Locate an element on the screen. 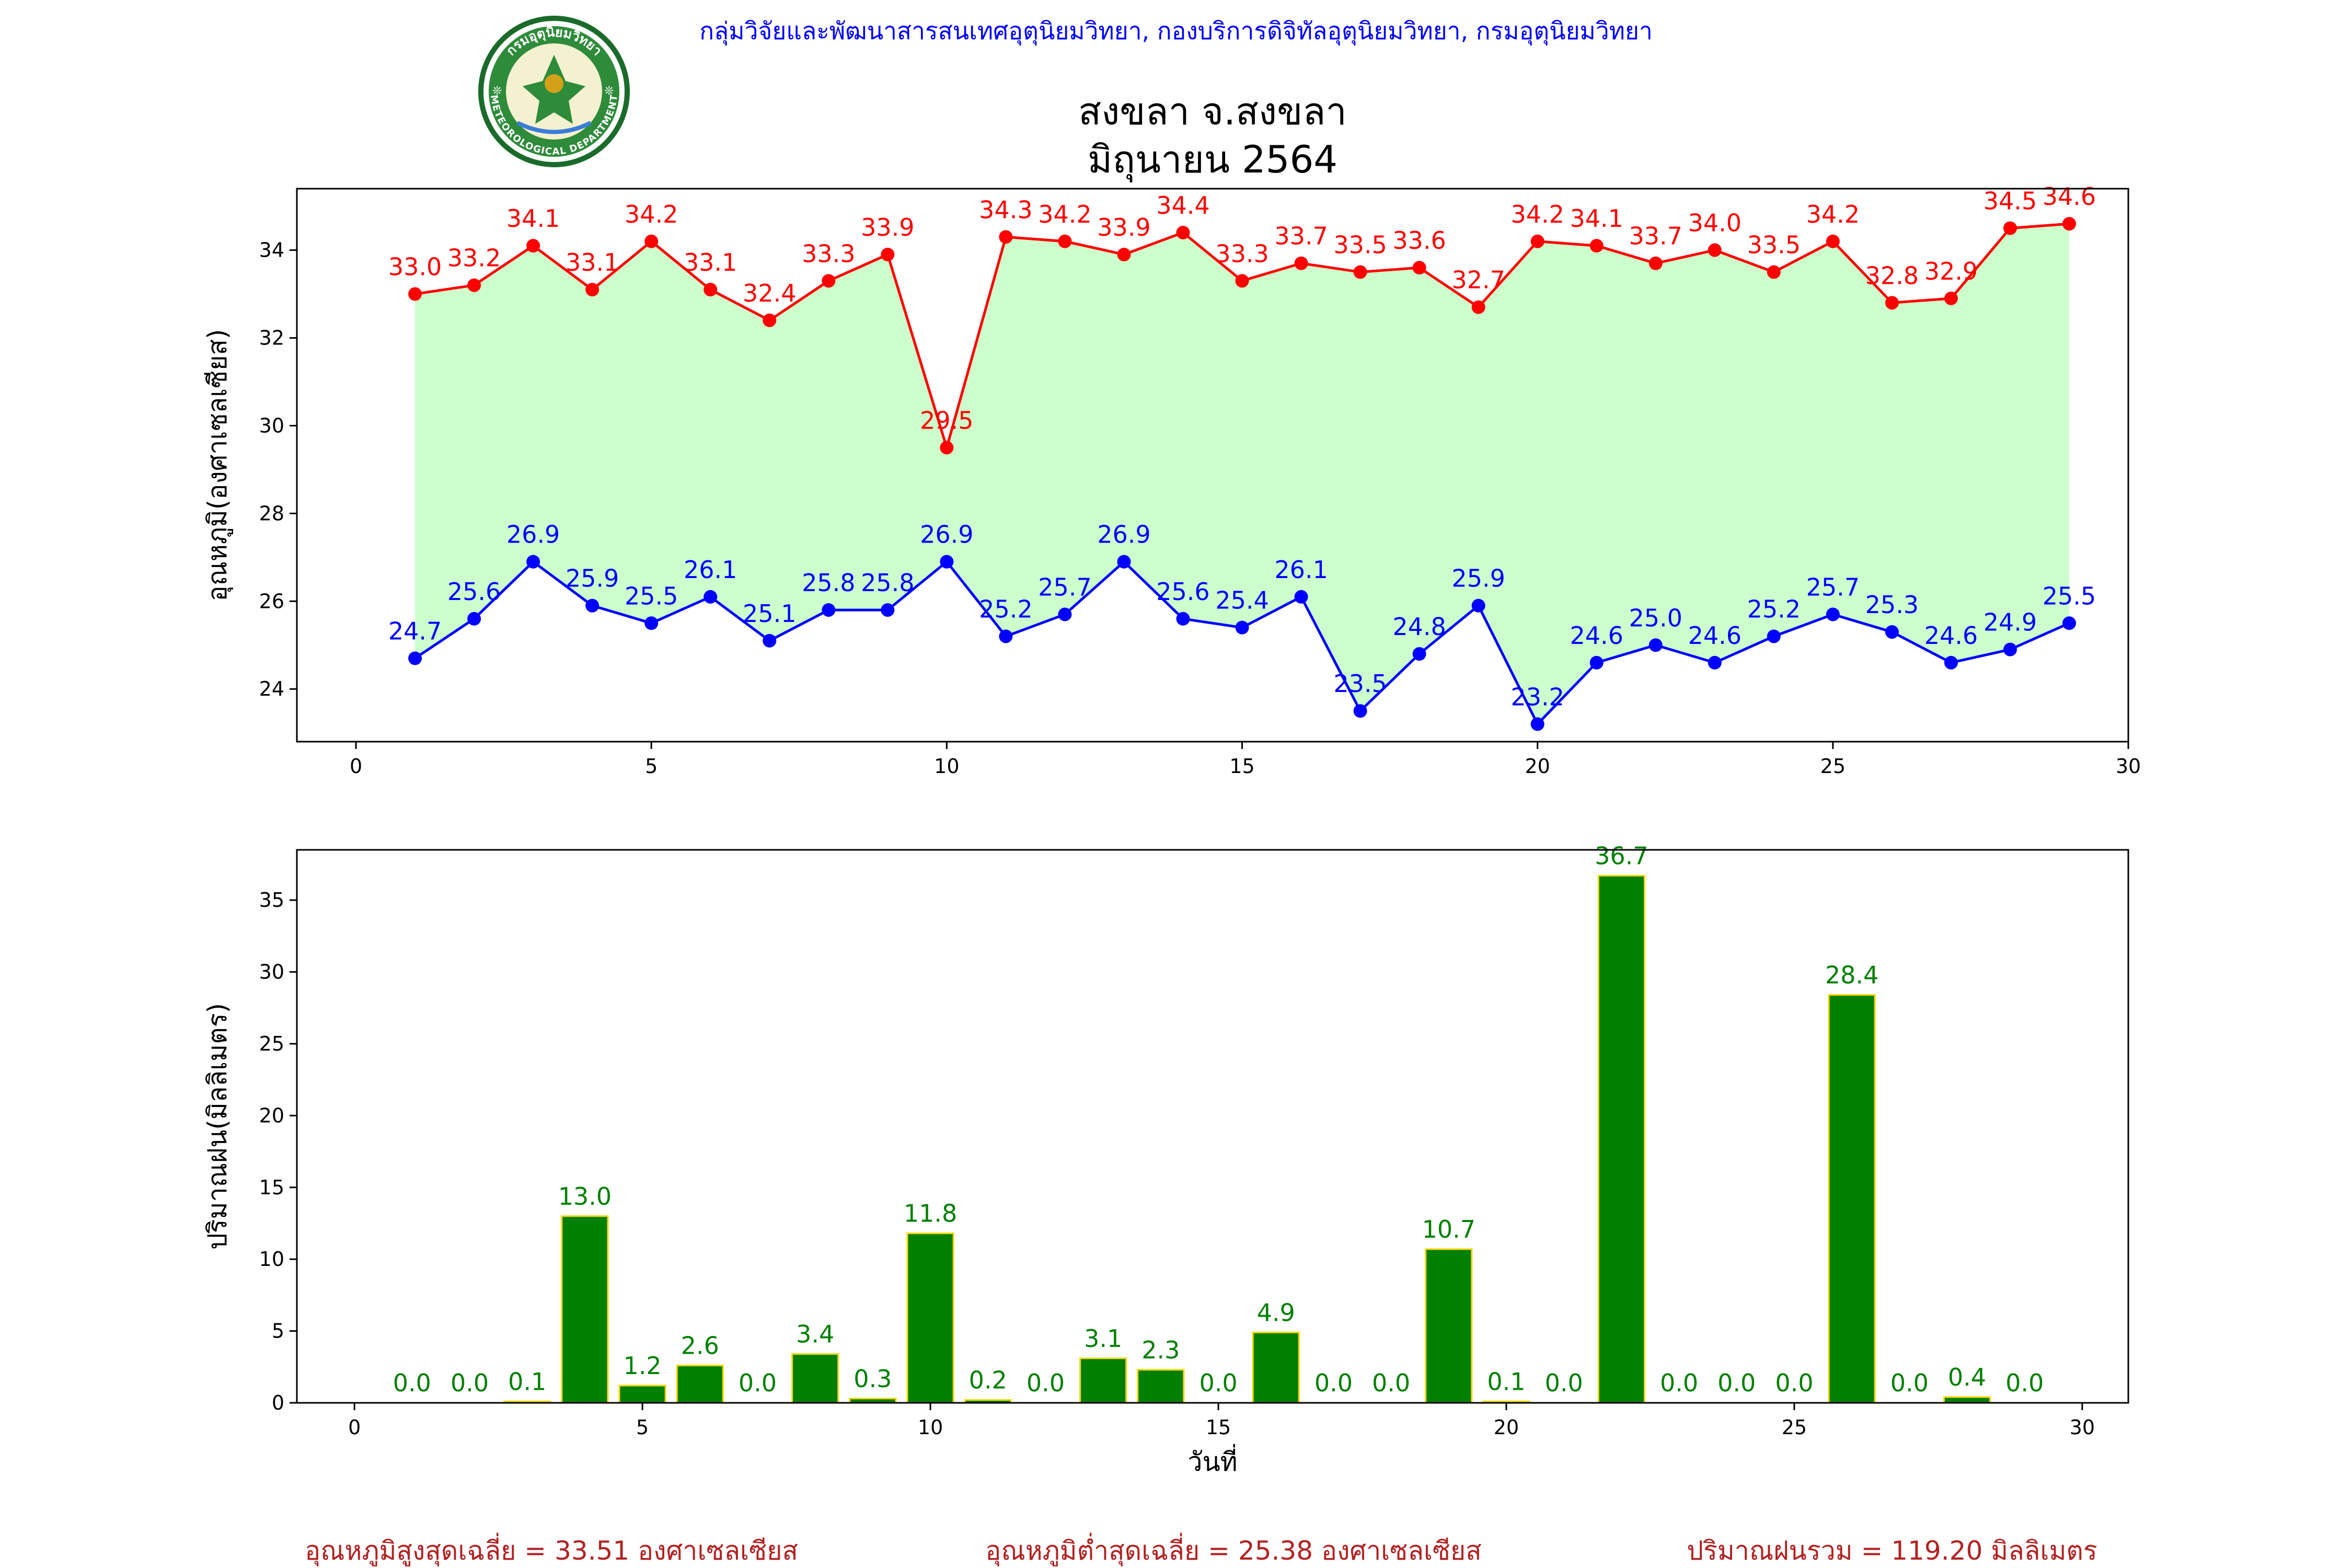  min-temperature-data-label: 25.2 is located at coordinates (1774, 609).